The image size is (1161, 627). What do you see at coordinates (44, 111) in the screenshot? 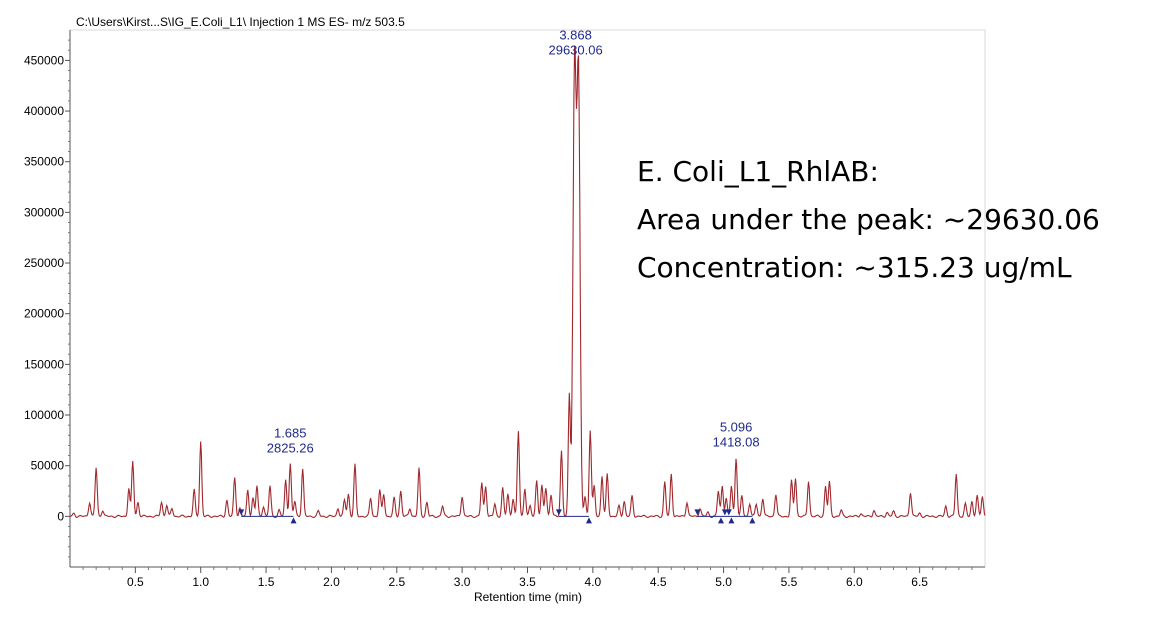
I see `y-tick-label: 400000` at bounding box center [44, 111].